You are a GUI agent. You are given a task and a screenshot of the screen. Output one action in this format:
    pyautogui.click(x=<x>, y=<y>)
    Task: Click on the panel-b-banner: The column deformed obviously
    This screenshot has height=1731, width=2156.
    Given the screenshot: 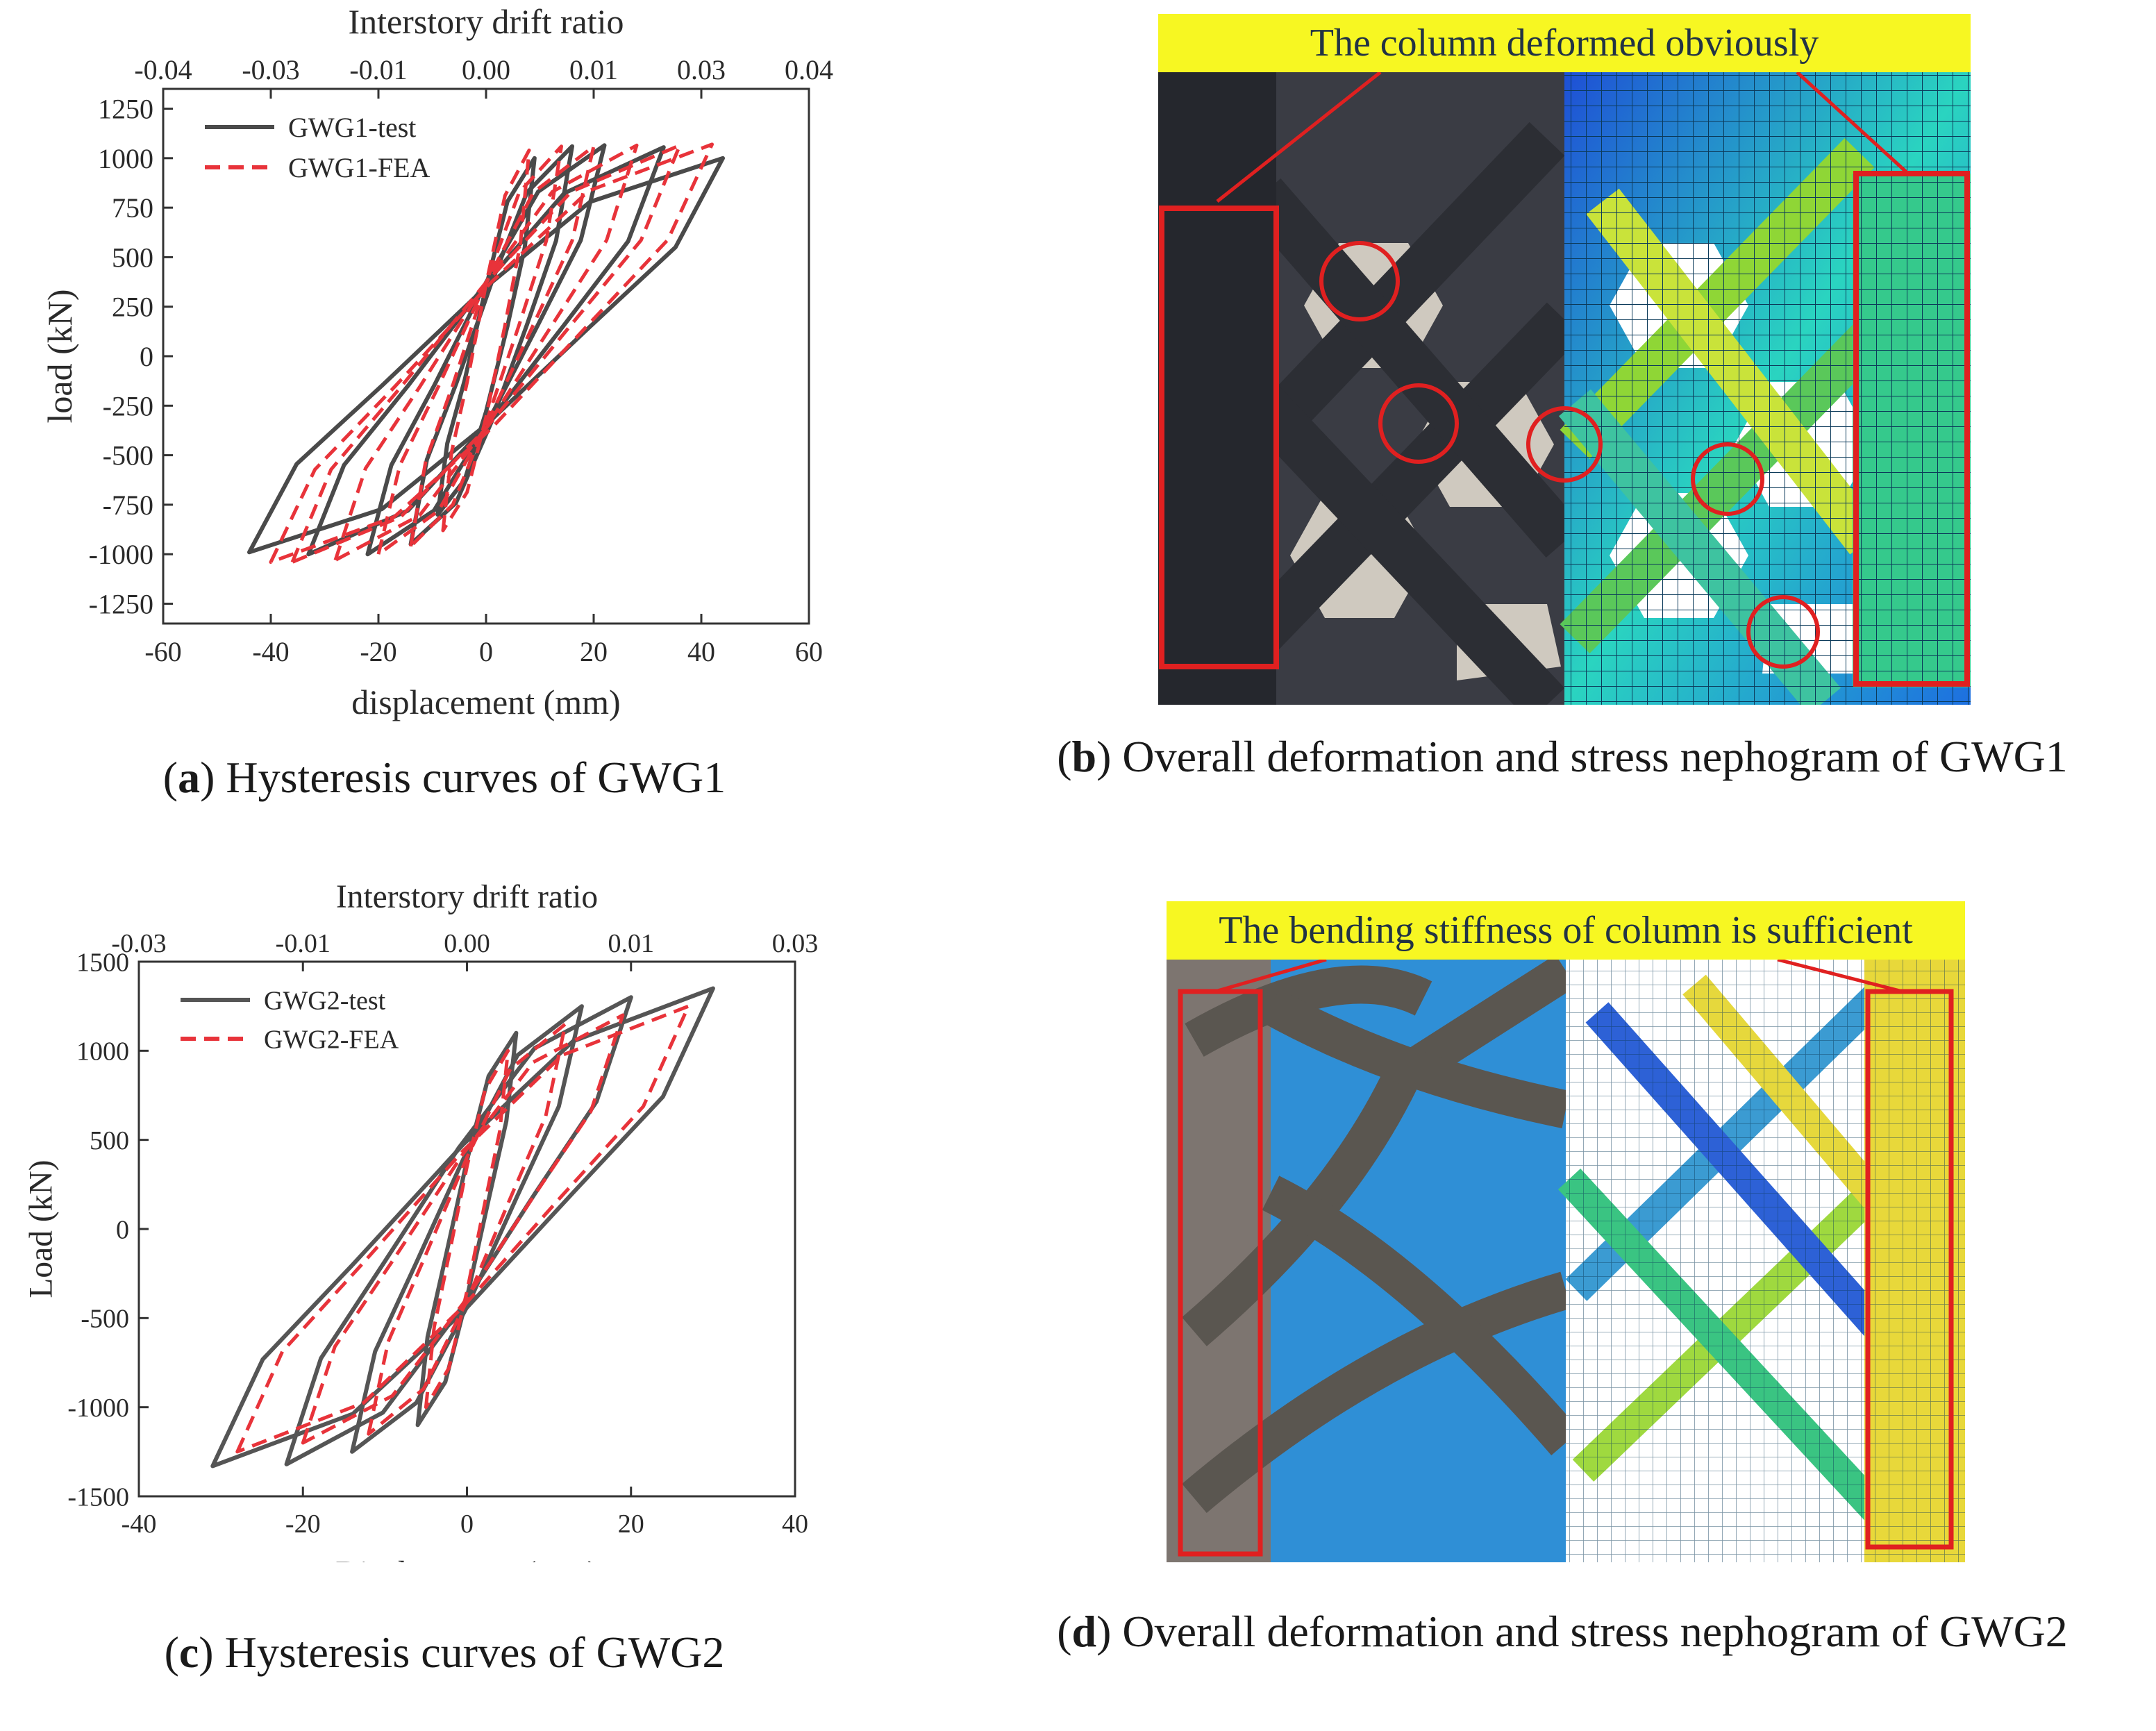 What is the action you would take?
    pyautogui.click(x=1564, y=43)
    